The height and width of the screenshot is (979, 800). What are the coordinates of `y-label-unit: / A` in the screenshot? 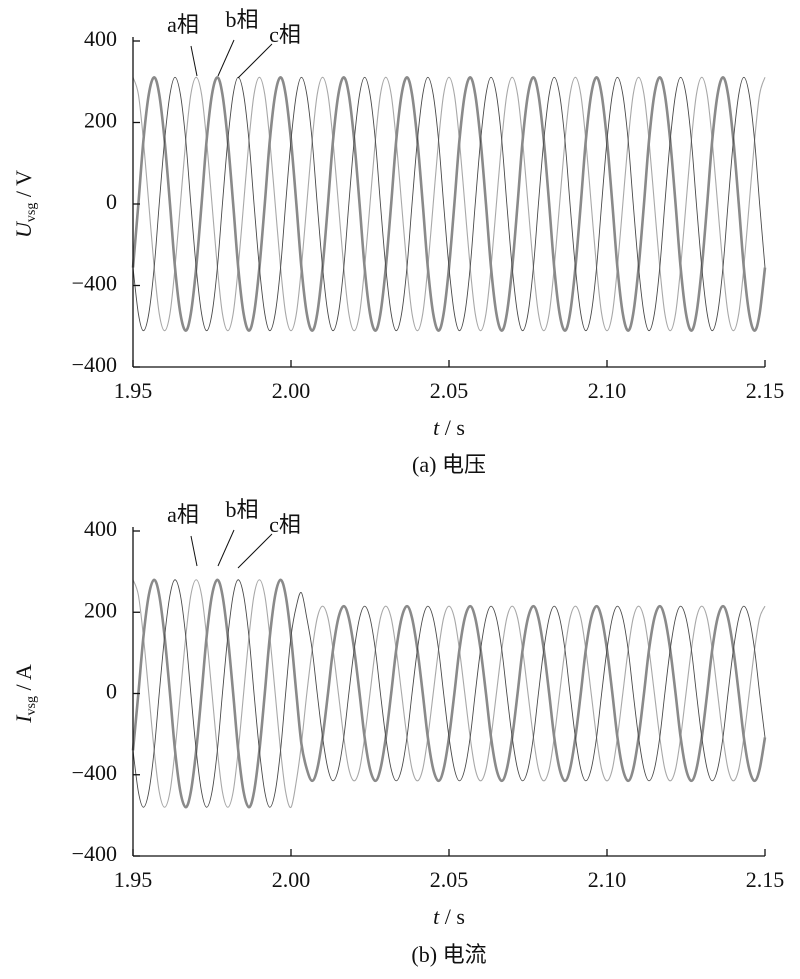 It's located at (23, 680).